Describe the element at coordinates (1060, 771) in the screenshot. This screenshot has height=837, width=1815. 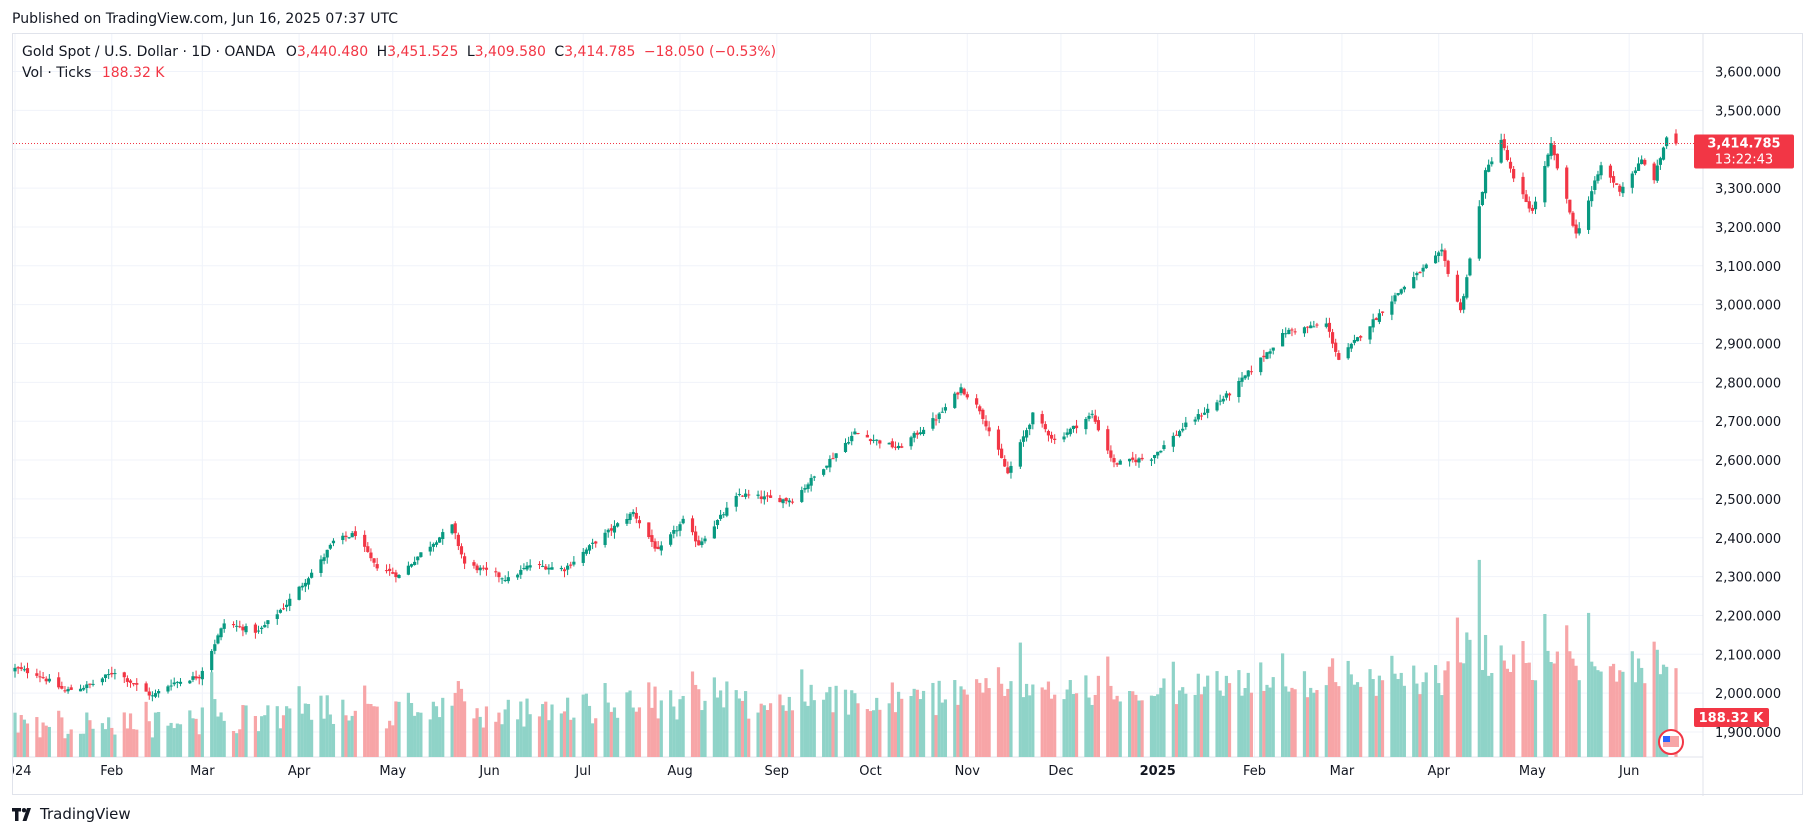
I see `x-tick-label: Dec` at that location.